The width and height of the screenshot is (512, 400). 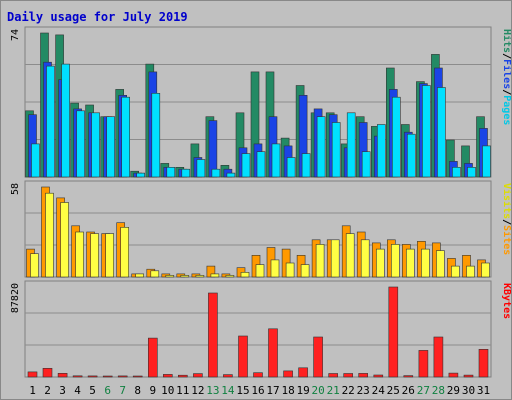 What do you see at coordinates (506, 240) in the screenshot?
I see `series-label-sites: Sites` at bounding box center [506, 240].